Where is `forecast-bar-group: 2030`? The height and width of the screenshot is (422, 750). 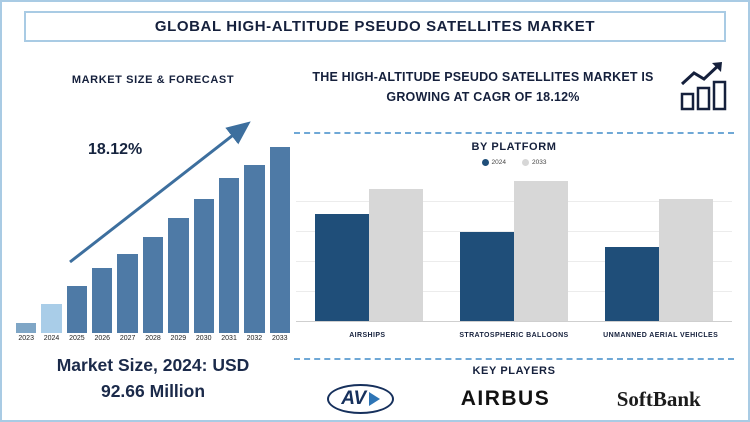 forecast-bar-group: 2030 is located at coordinates (203, 270).